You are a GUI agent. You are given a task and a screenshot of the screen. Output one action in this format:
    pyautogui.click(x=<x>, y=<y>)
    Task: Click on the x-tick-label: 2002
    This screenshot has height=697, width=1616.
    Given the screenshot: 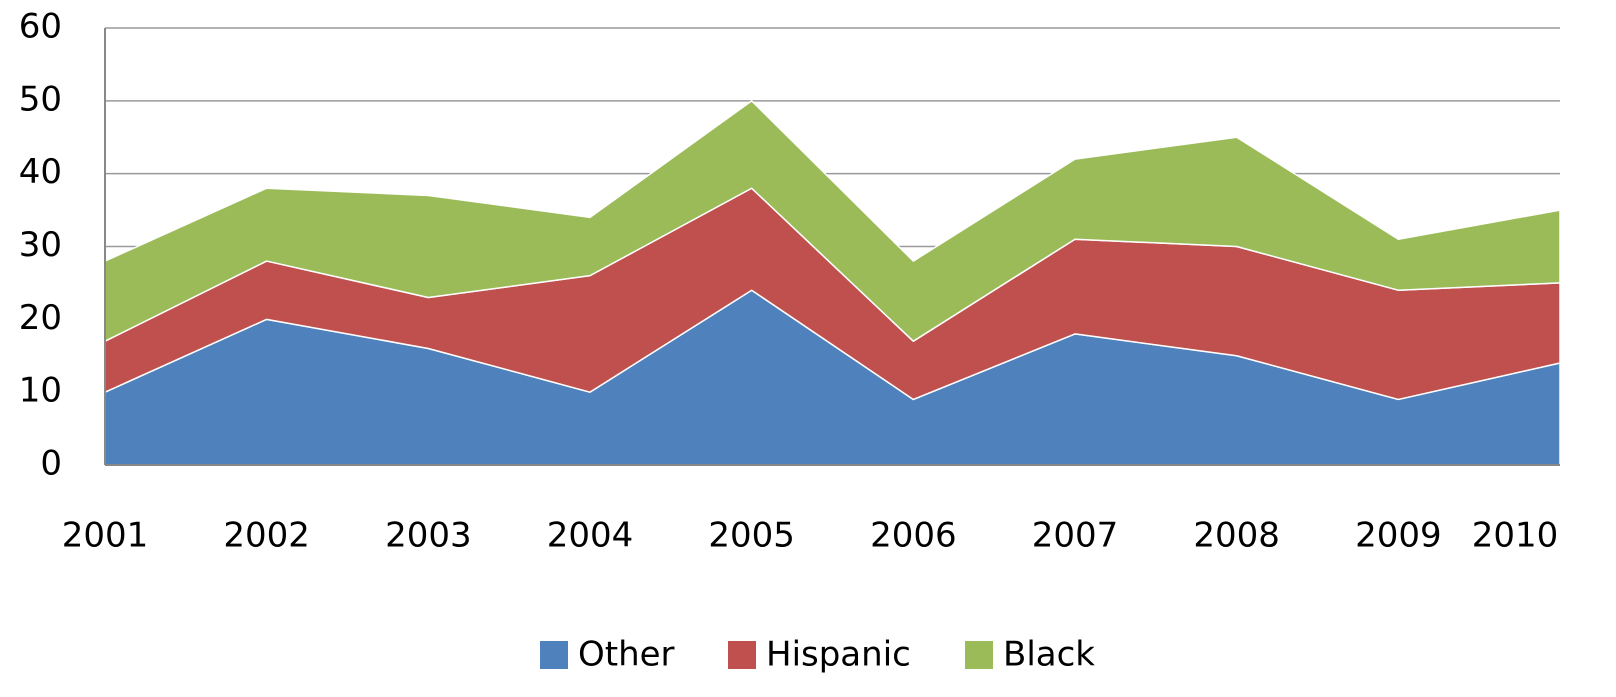 What is the action you would take?
    pyautogui.click(x=266, y=536)
    